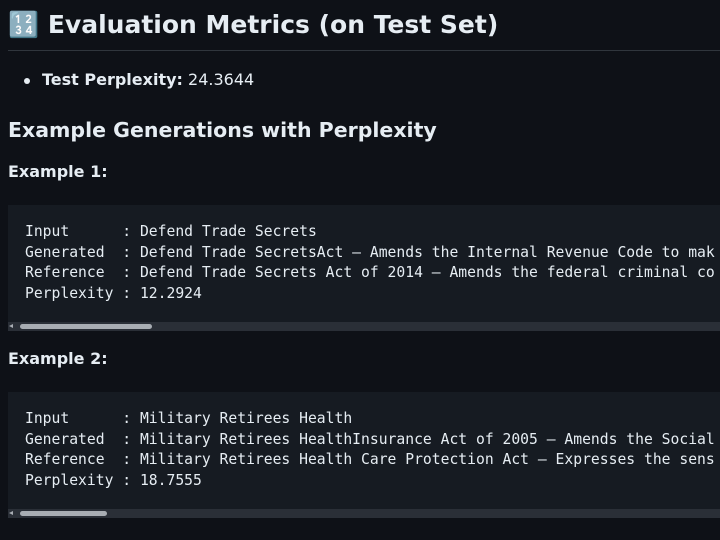  I want to click on metric-item: Test Perplexity: 24.3644, so click(148, 79).